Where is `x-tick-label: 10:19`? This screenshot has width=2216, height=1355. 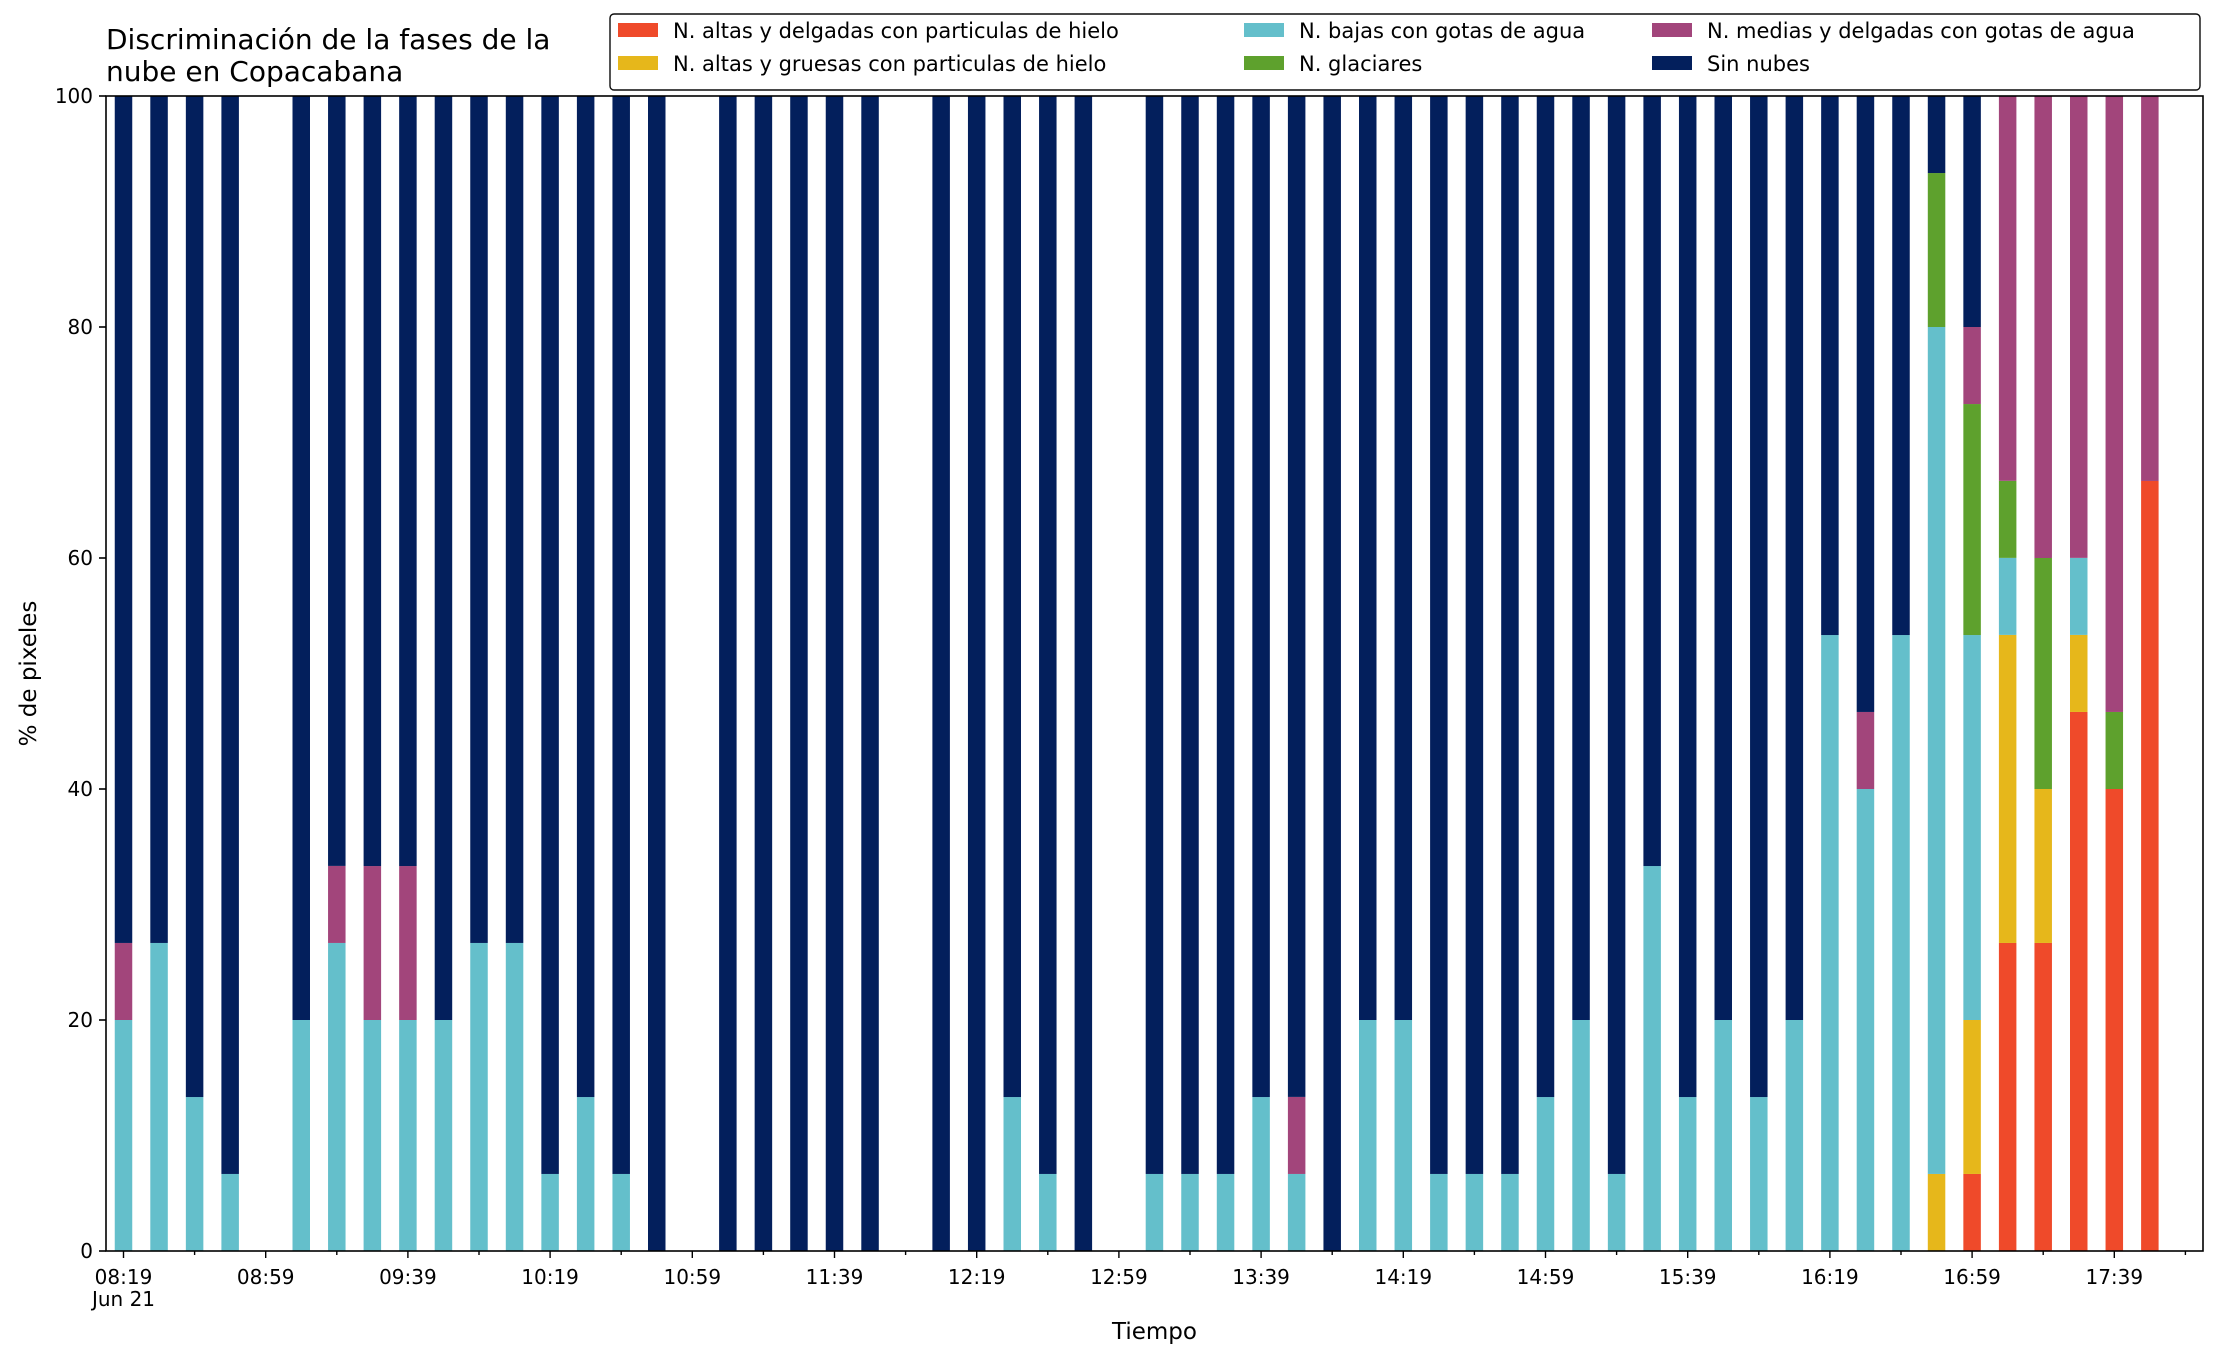 x-tick-label: 10:19 is located at coordinates (550, 1277).